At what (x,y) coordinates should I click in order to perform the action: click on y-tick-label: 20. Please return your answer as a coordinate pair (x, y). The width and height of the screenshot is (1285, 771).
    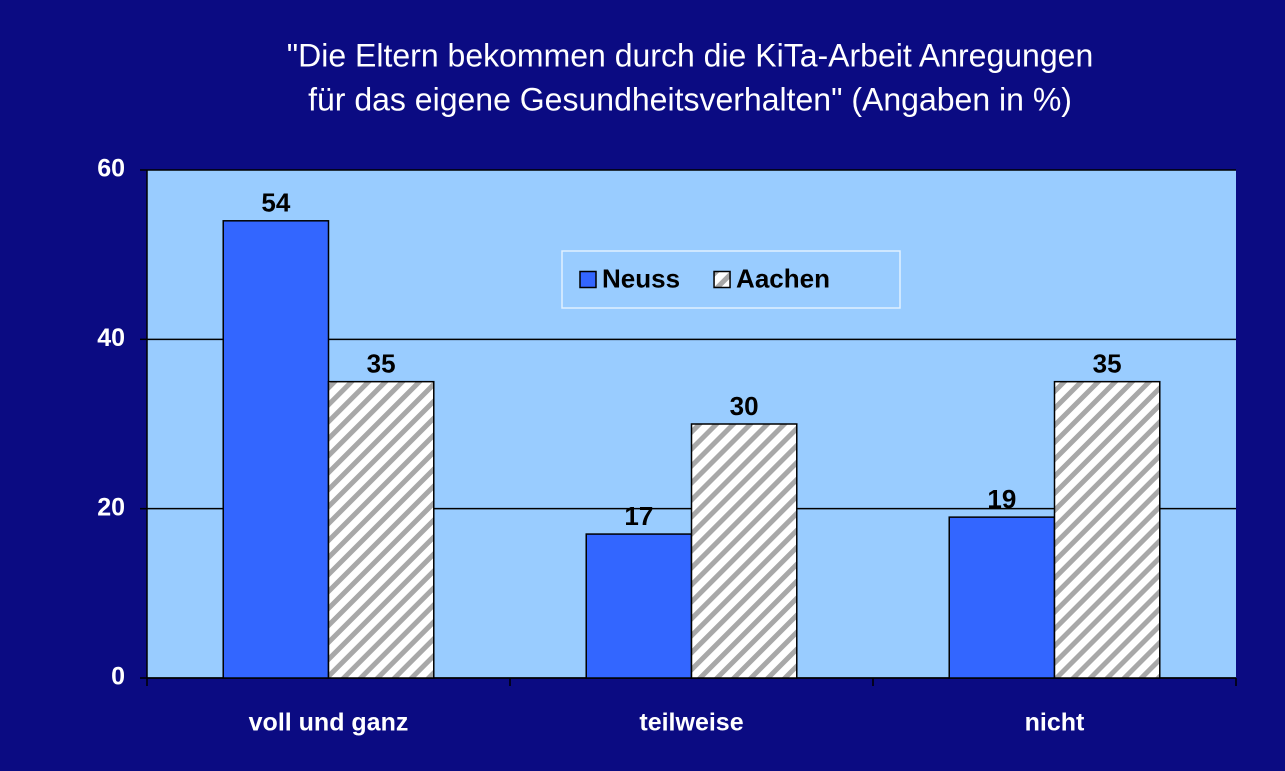
    Looking at the image, I should click on (111, 507).